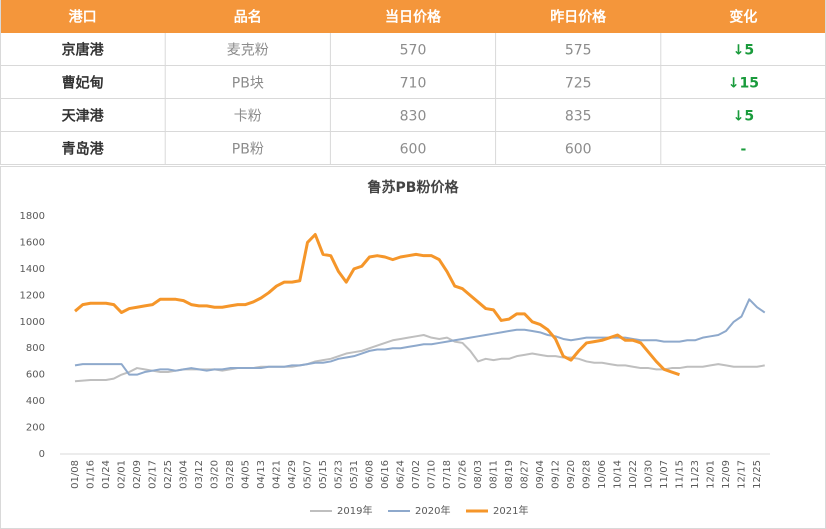 This screenshot has width=826, height=529. I want to click on x-tick-label: 04/21, so click(277, 474).